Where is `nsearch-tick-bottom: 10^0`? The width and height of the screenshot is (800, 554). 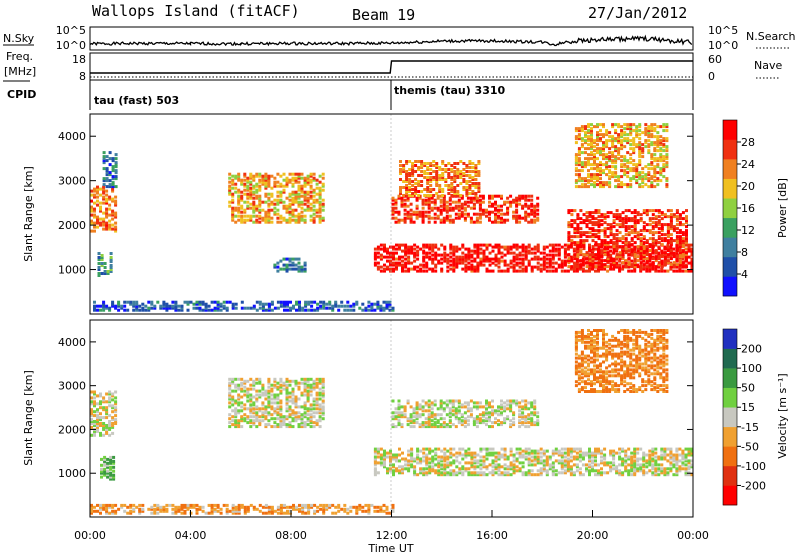 nsearch-tick-bottom: 10^0 is located at coordinates (723, 45).